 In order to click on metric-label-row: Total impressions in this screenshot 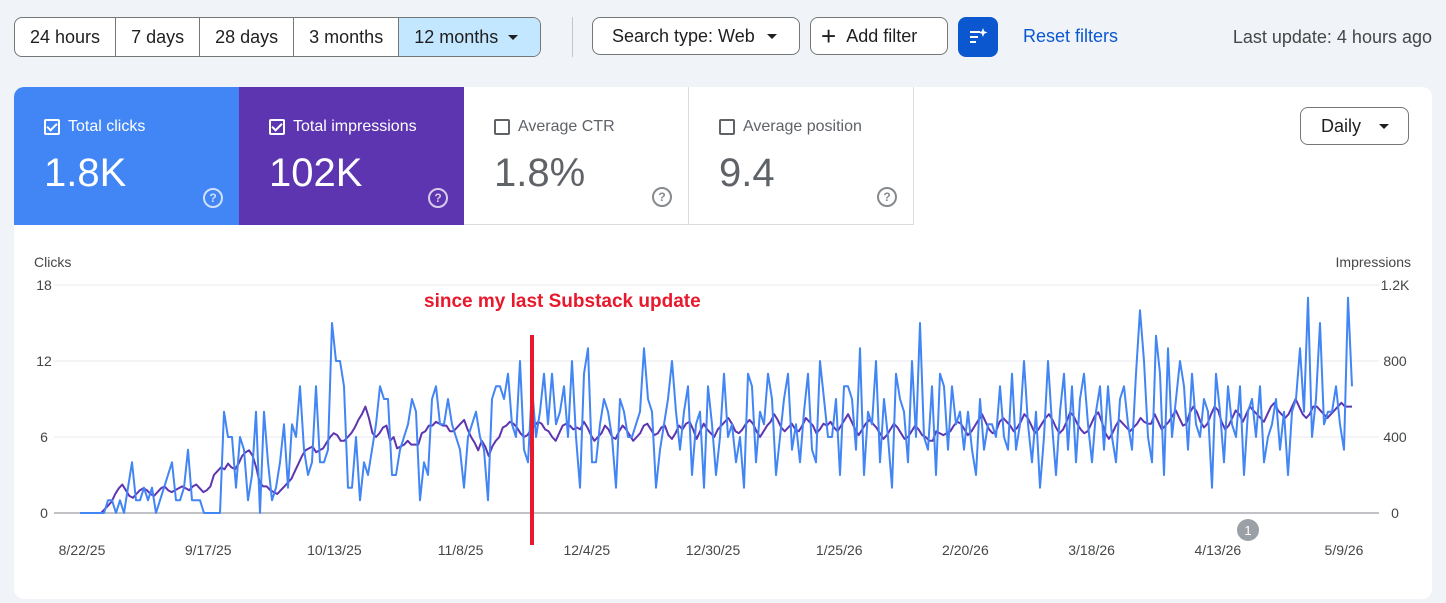, I will do `click(343, 127)`.